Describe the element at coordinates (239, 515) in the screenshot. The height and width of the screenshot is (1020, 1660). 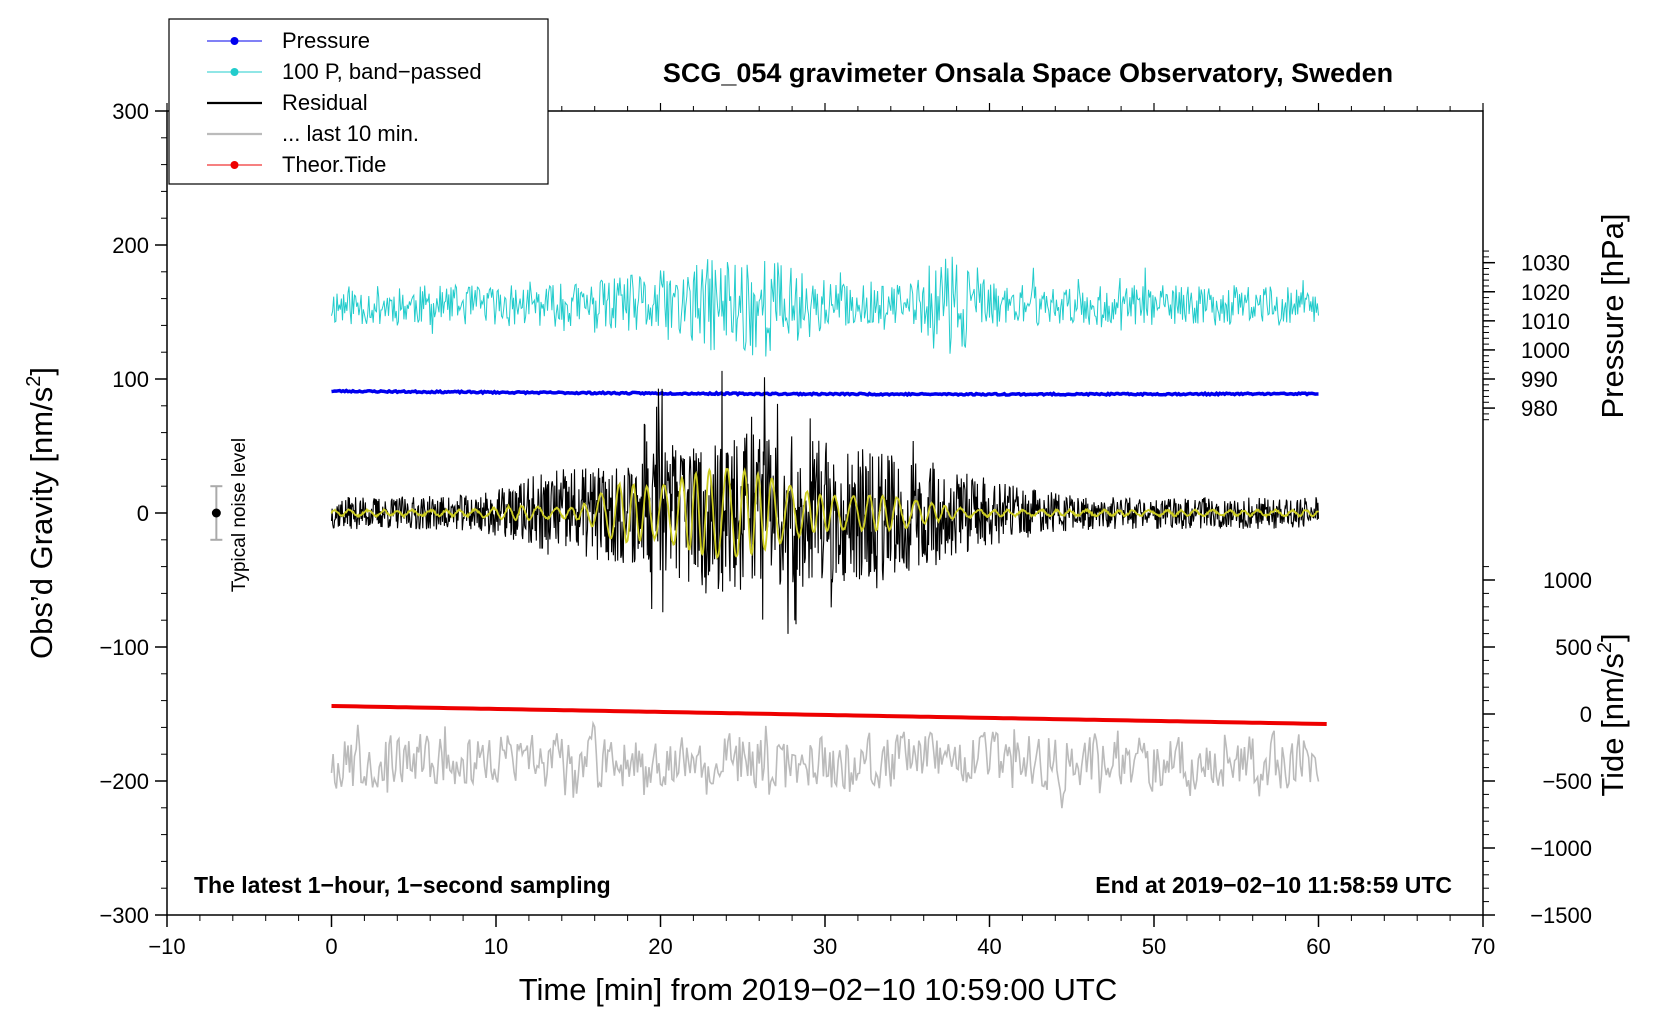
I see `noise-label: Typical noise level` at that location.